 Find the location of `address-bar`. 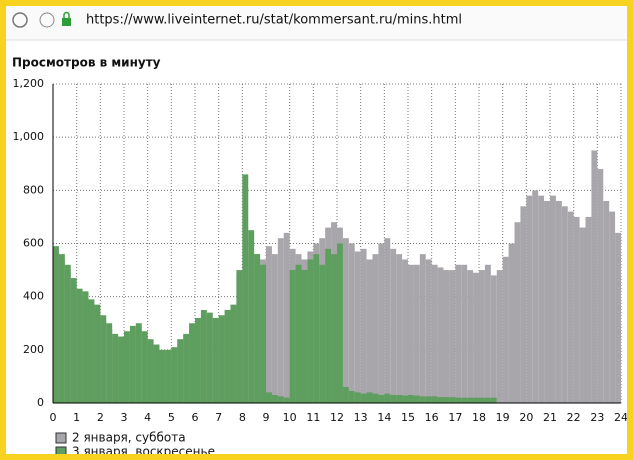

address-bar is located at coordinates (316, 23).